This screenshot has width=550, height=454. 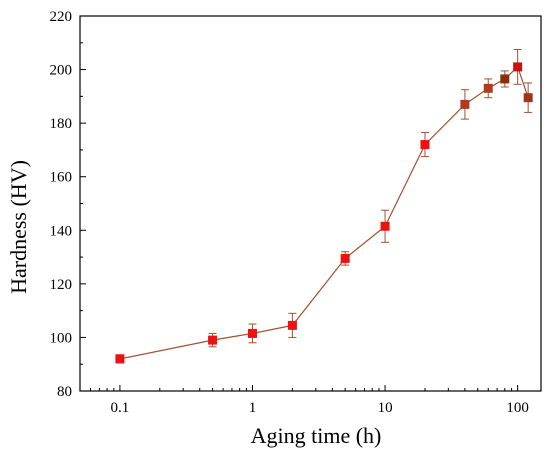 I want to click on x-tick-label: 100, so click(x=517, y=408).